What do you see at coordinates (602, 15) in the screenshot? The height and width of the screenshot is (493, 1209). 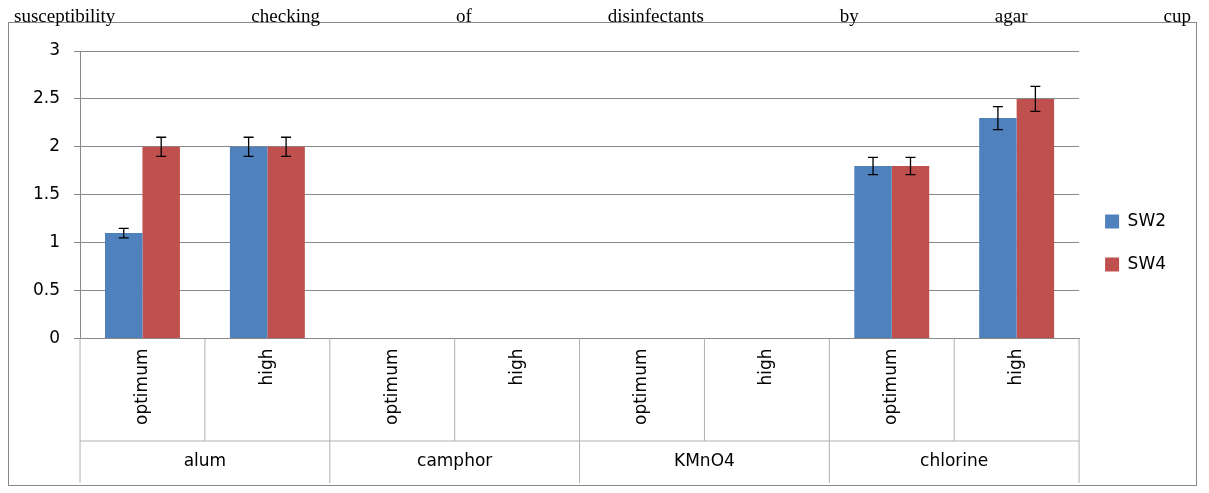 I see `chart-title: susceptibility checking of disinfectants by agar cup` at bounding box center [602, 15].